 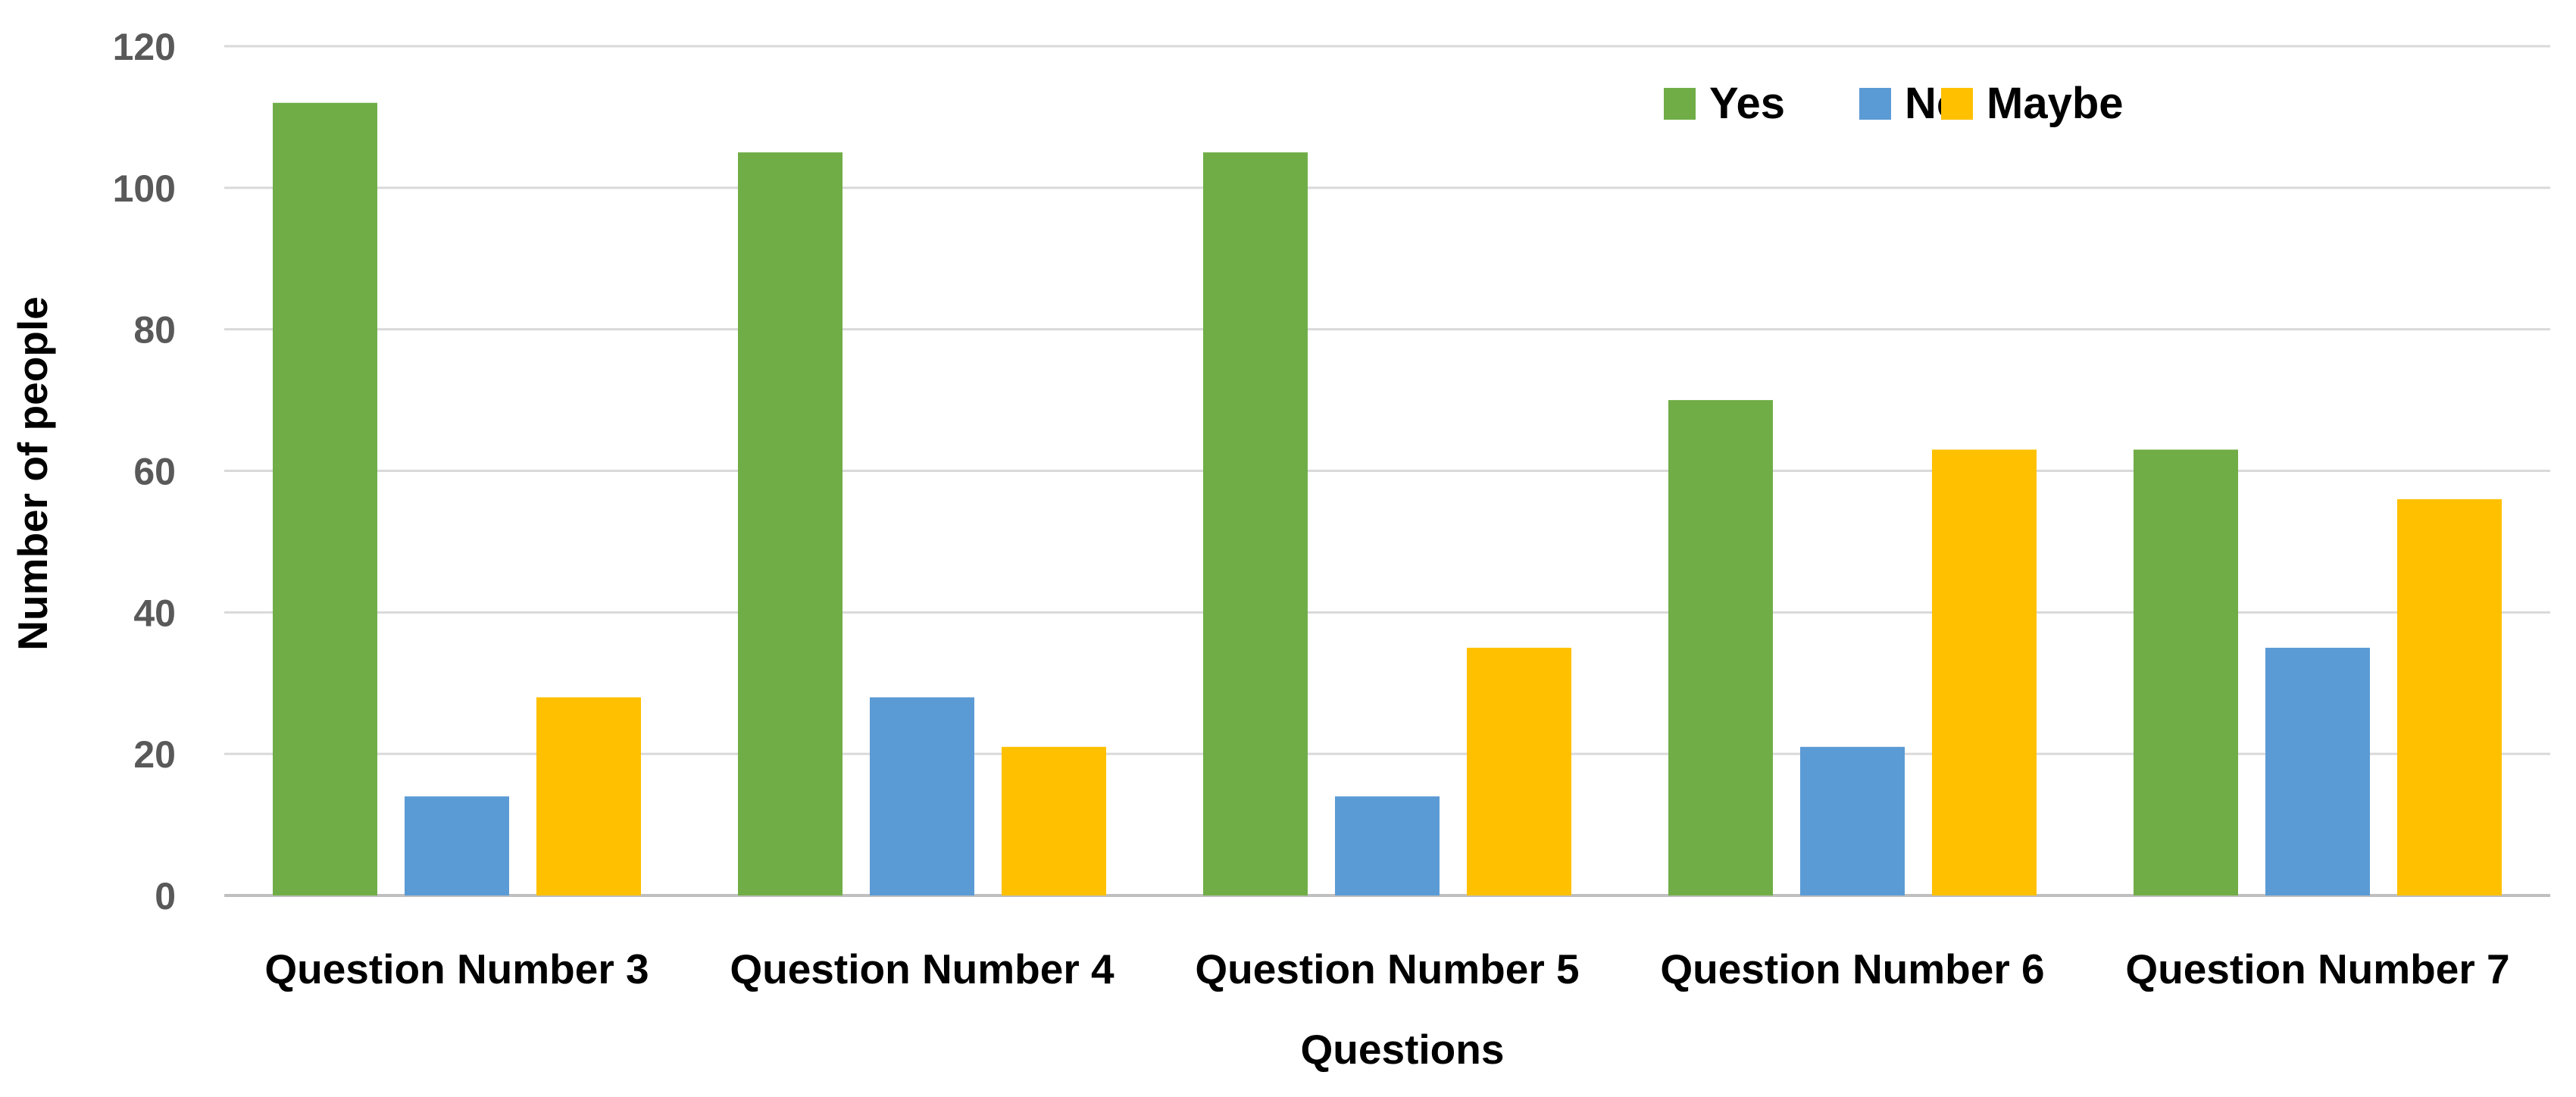 I want to click on y-tick-label: 120, so click(x=144, y=47).